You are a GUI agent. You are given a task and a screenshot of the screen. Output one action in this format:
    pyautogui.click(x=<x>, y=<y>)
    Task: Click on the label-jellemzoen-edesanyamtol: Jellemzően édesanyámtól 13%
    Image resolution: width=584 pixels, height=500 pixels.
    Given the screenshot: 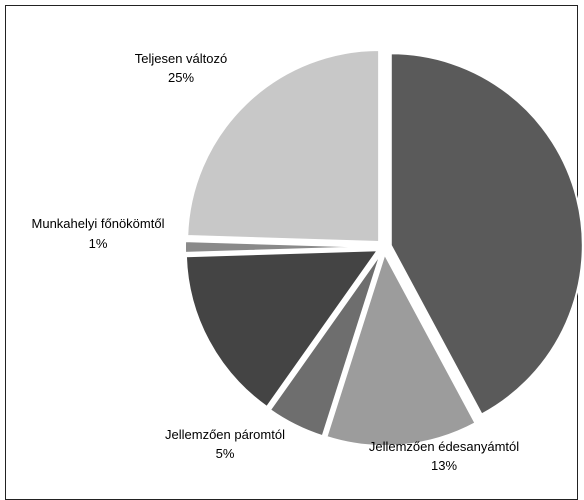 What is the action you would take?
    pyautogui.click(x=444, y=456)
    